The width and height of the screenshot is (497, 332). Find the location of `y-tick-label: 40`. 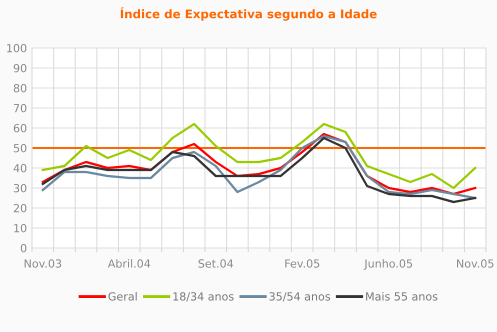

y-tick-label: 40 is located at coordinates (20, 168).